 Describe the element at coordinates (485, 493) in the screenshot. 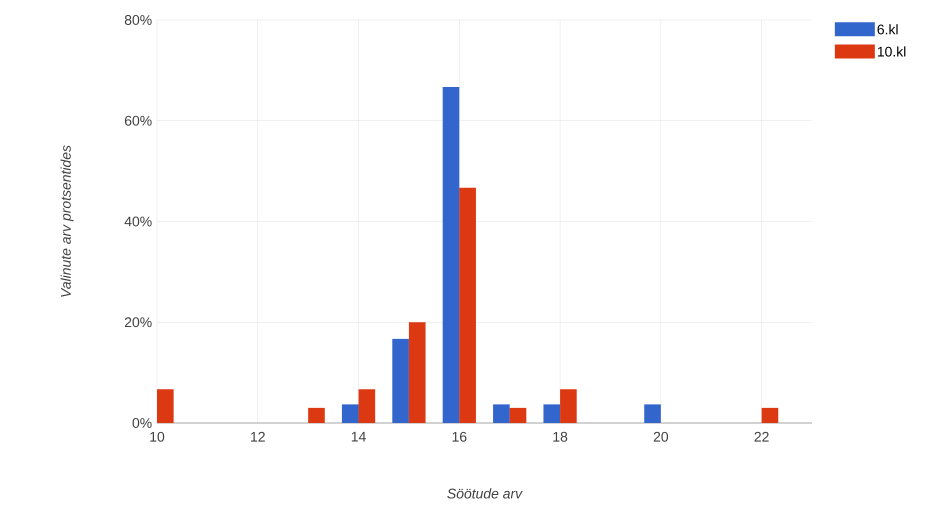

I see `x-axis-title: Söötude arv` at that location.